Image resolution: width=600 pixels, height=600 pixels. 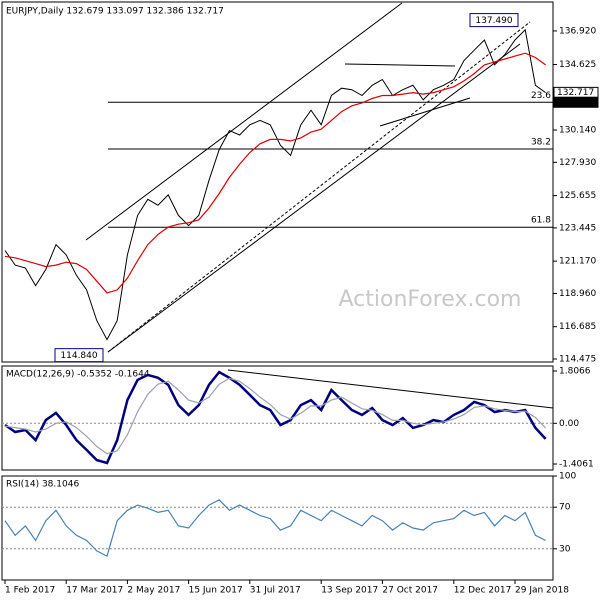 I want to click on price-tag-label: 132.717, so click(x=575, y=93).